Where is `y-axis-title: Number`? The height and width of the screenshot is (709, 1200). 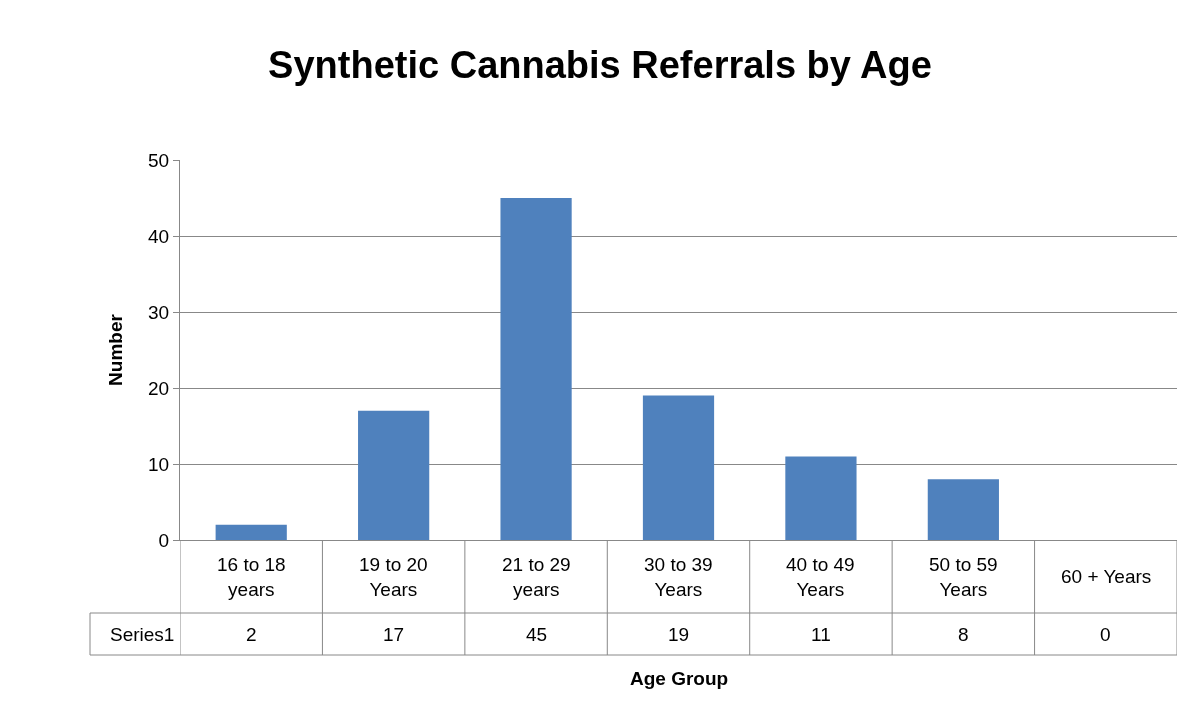 y-axis-title: Number is located at coordinates (115, 349).